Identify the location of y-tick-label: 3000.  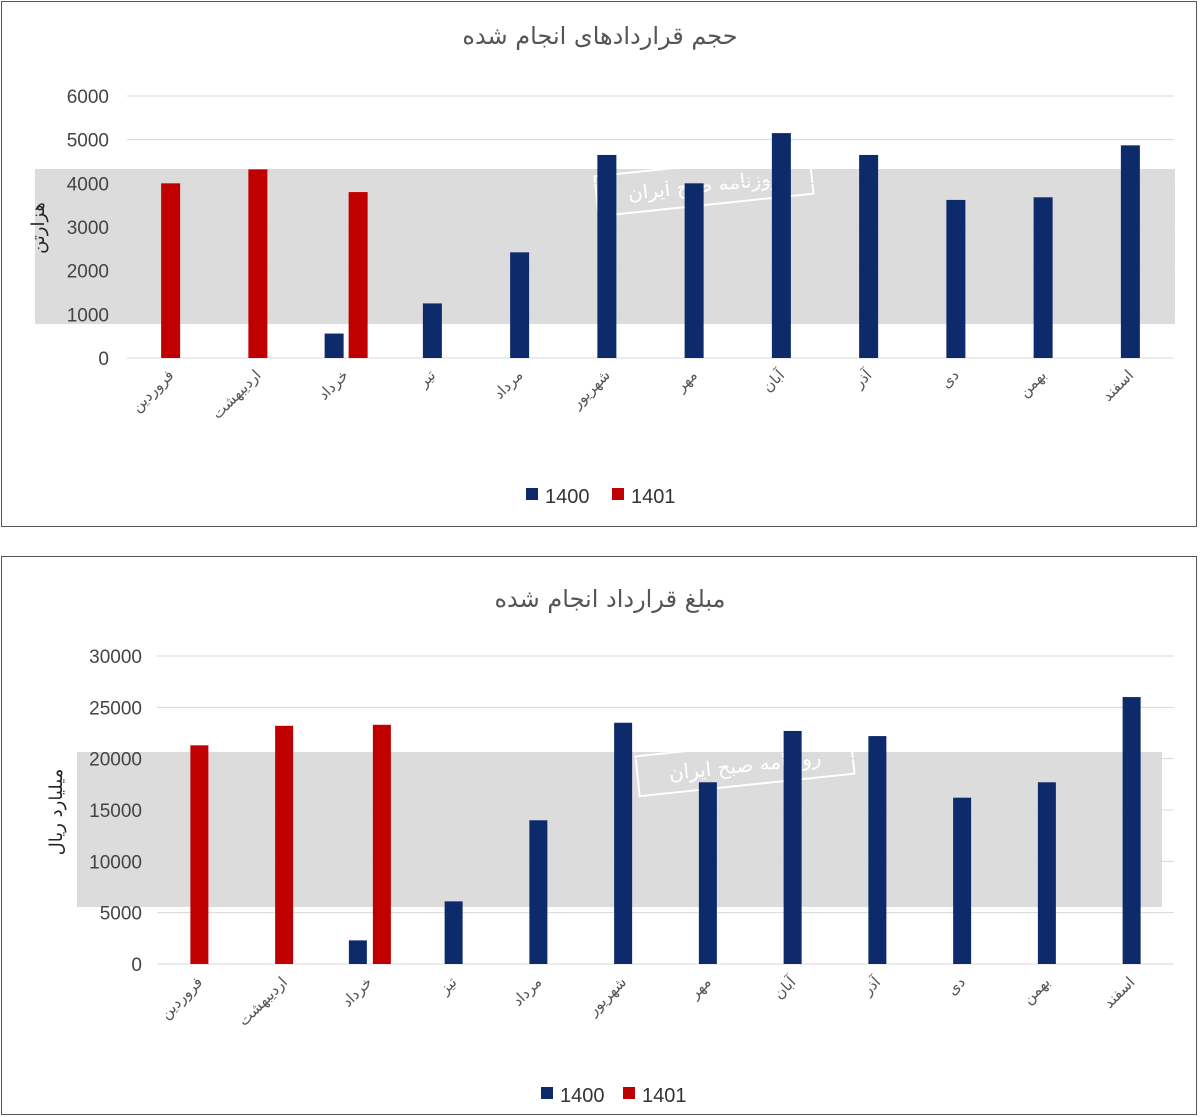
(88, 228).